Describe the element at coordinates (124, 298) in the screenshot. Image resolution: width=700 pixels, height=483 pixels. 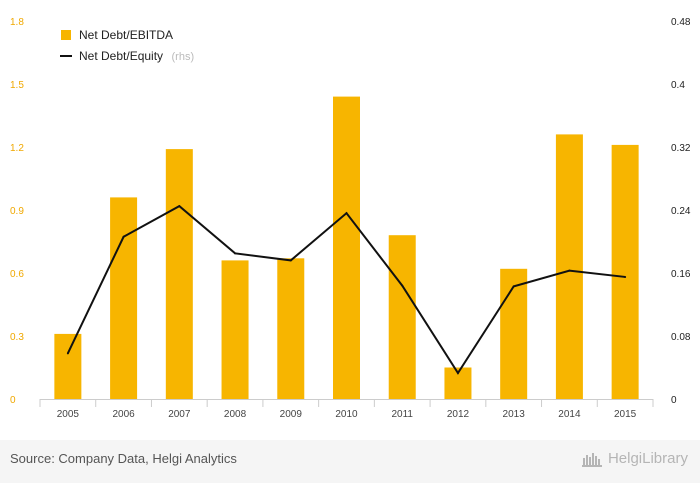
I see `bar-2006` at that location.